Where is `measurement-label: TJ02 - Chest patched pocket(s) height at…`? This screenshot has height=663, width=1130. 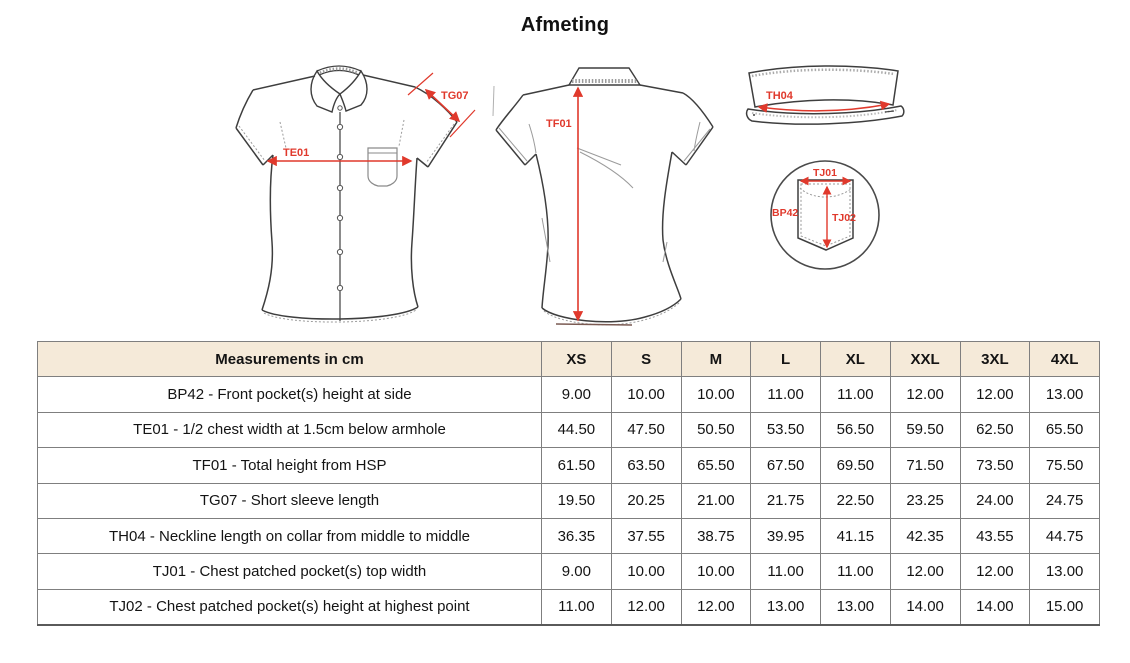 measurement-label: TJ02 - Chest patched pocket(s) height at… is located at coordinates (289, 607).